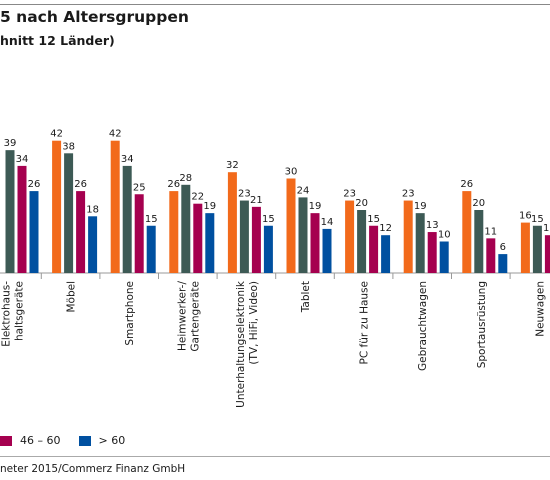  What do you see at coordinates (256, 200) in the screenshot?
I see `bar-value-label: 21` at bounding box center [256, 200].